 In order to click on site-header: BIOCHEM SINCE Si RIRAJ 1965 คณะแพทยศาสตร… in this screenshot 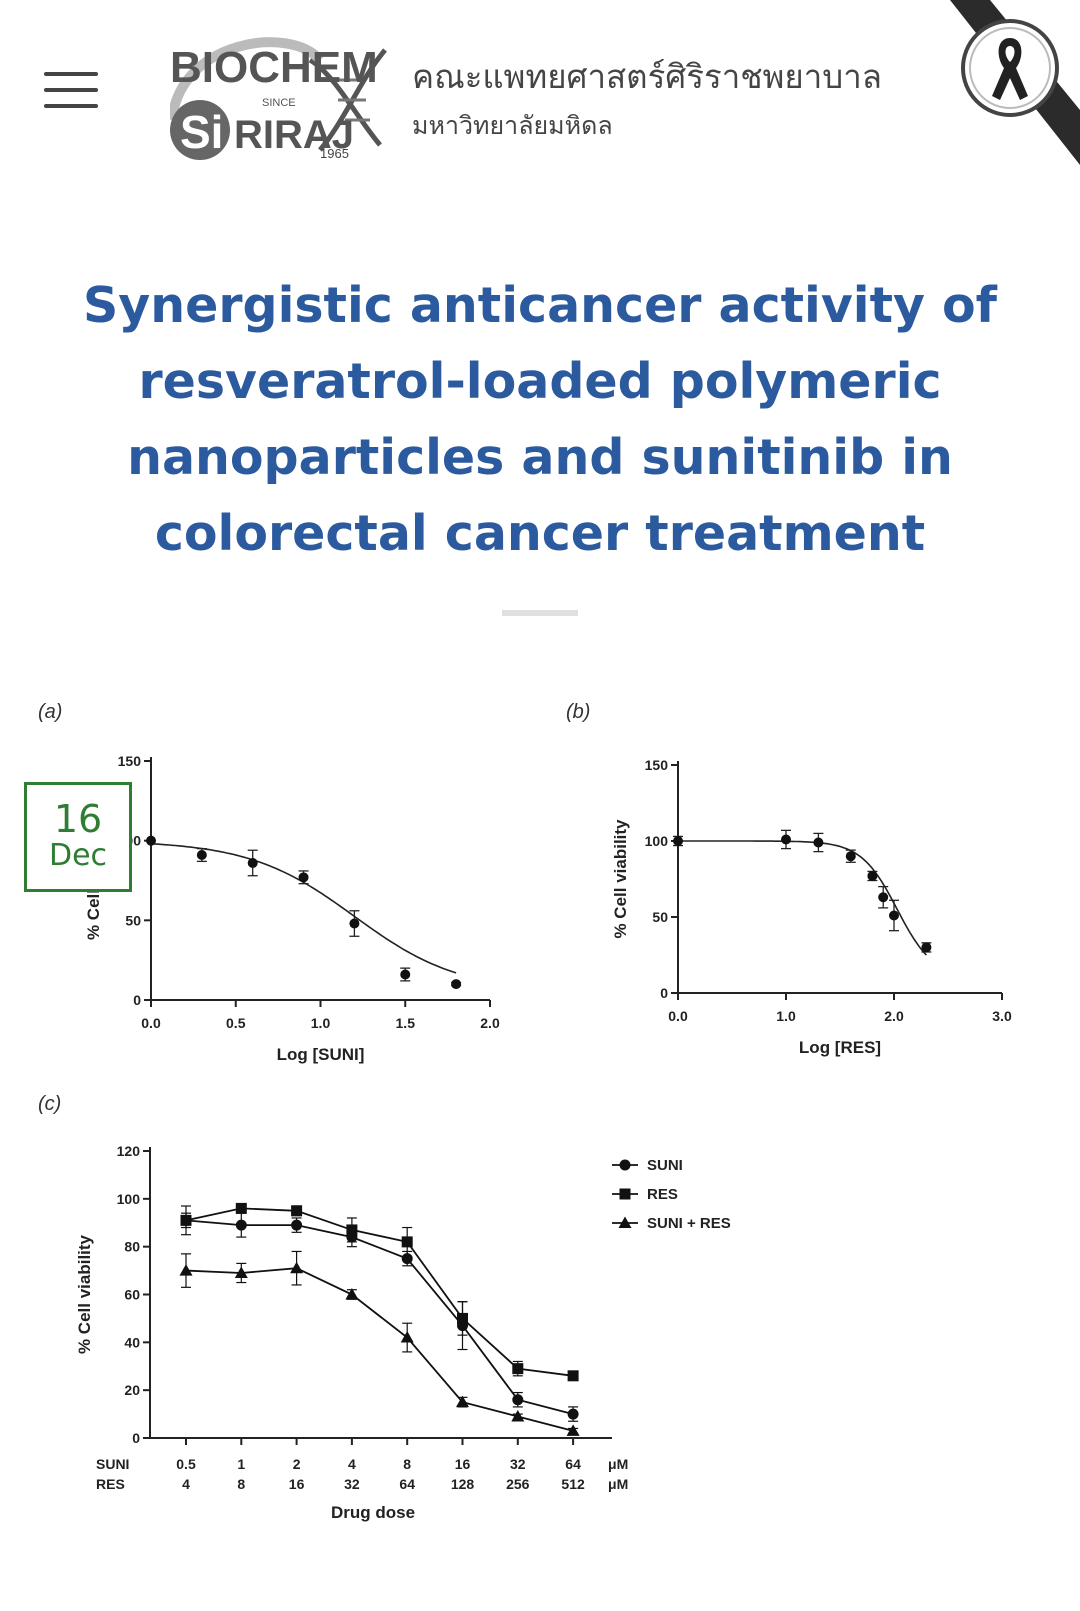, I will do `click(540, 95)`.